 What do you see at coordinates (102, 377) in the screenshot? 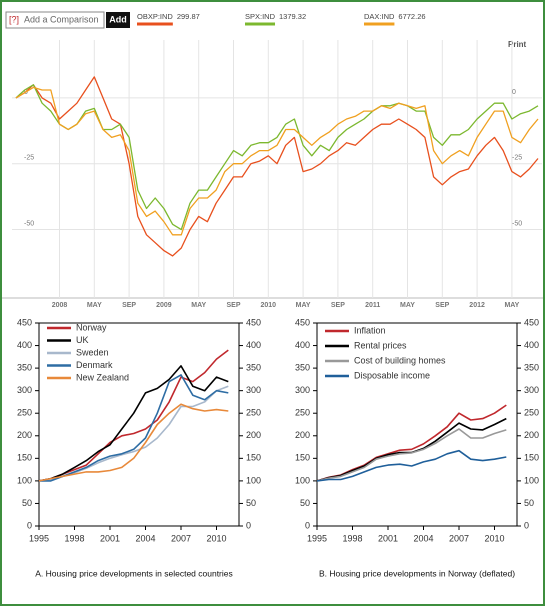
I see `legend-label: New Zealand` at bounding box center [102, 377].